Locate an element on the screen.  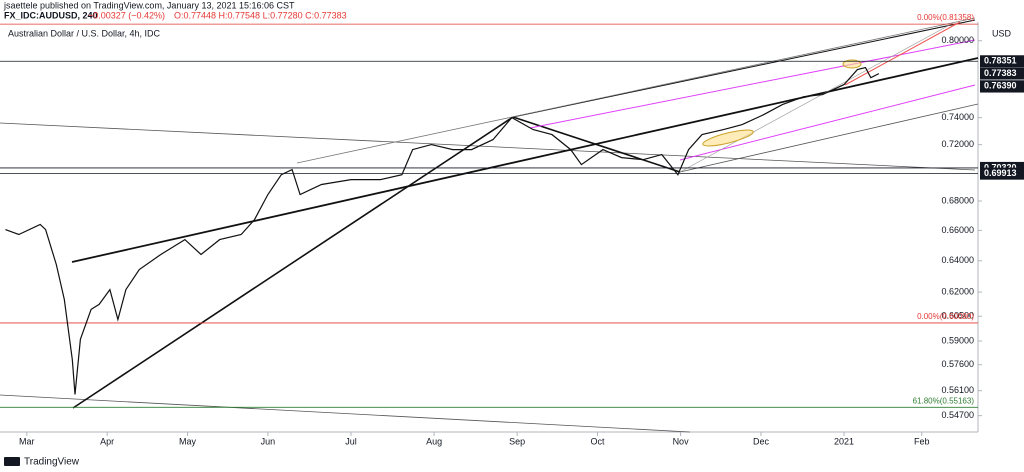
y-tick-label: 0.66000 is located at coordinates (957, 230).